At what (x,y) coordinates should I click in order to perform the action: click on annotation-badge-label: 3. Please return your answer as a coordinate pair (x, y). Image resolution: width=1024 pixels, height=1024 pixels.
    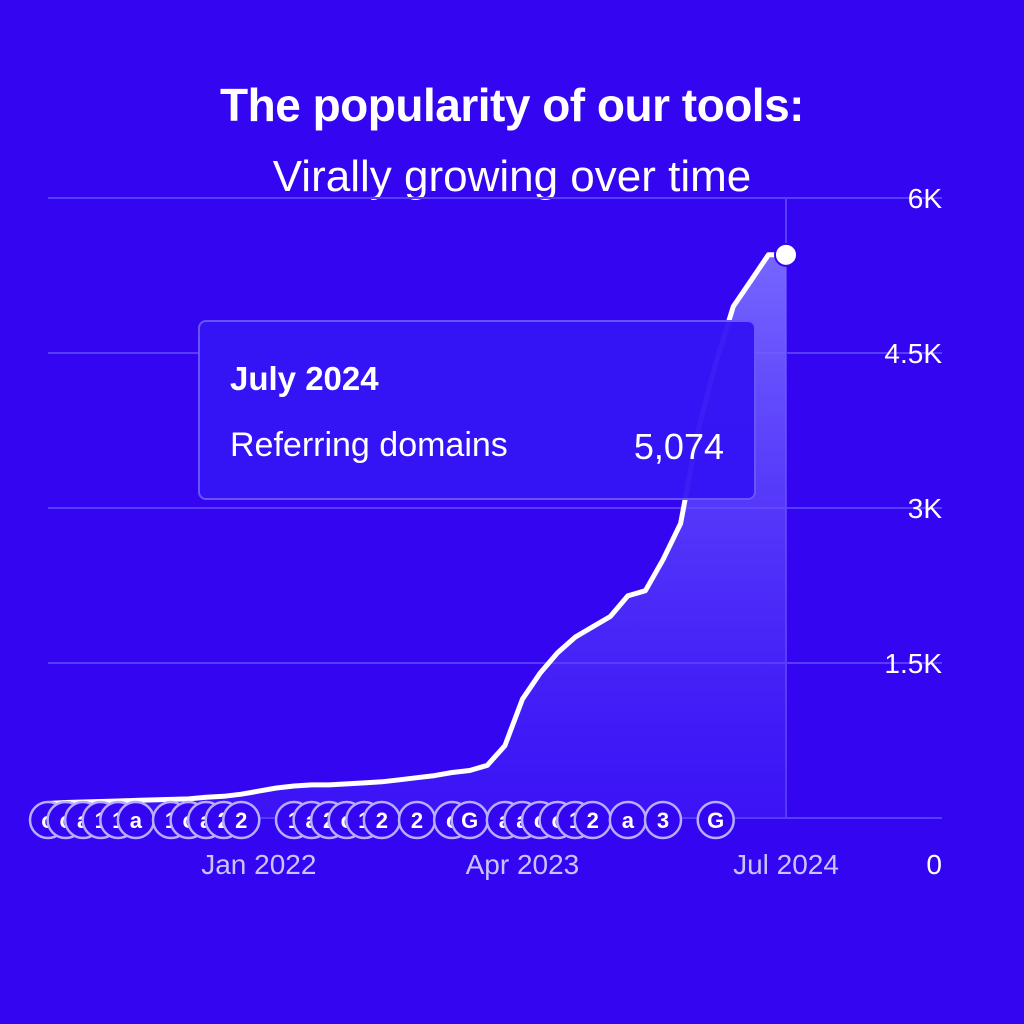
    Looking at the image, I should click on (663, 820).